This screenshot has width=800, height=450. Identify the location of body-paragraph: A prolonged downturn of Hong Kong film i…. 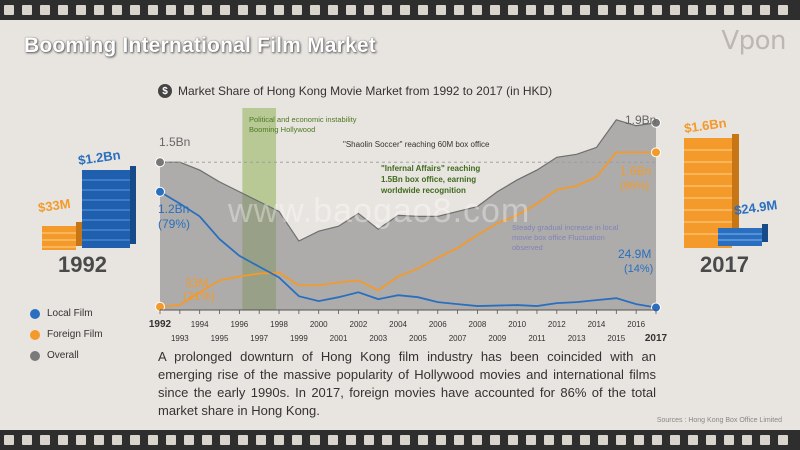
(407, 383).